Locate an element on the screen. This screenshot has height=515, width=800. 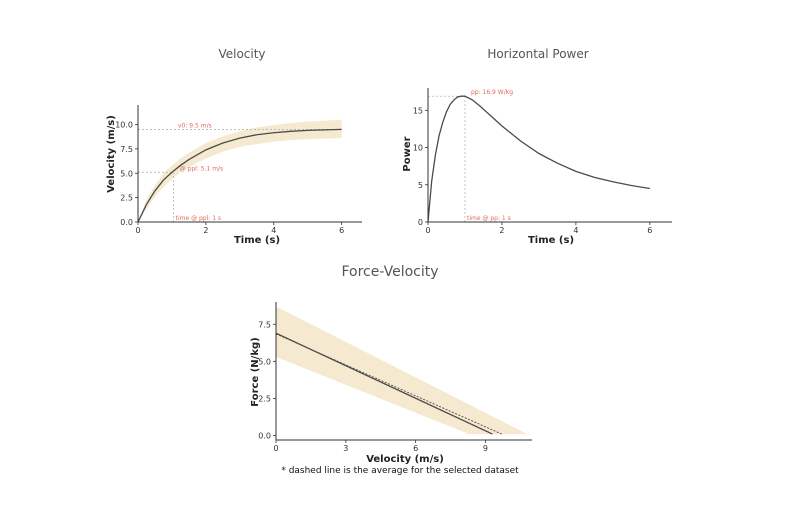
force-velocity-x-ticks: 0 3 6 9 is located at coordinates (380, 446).